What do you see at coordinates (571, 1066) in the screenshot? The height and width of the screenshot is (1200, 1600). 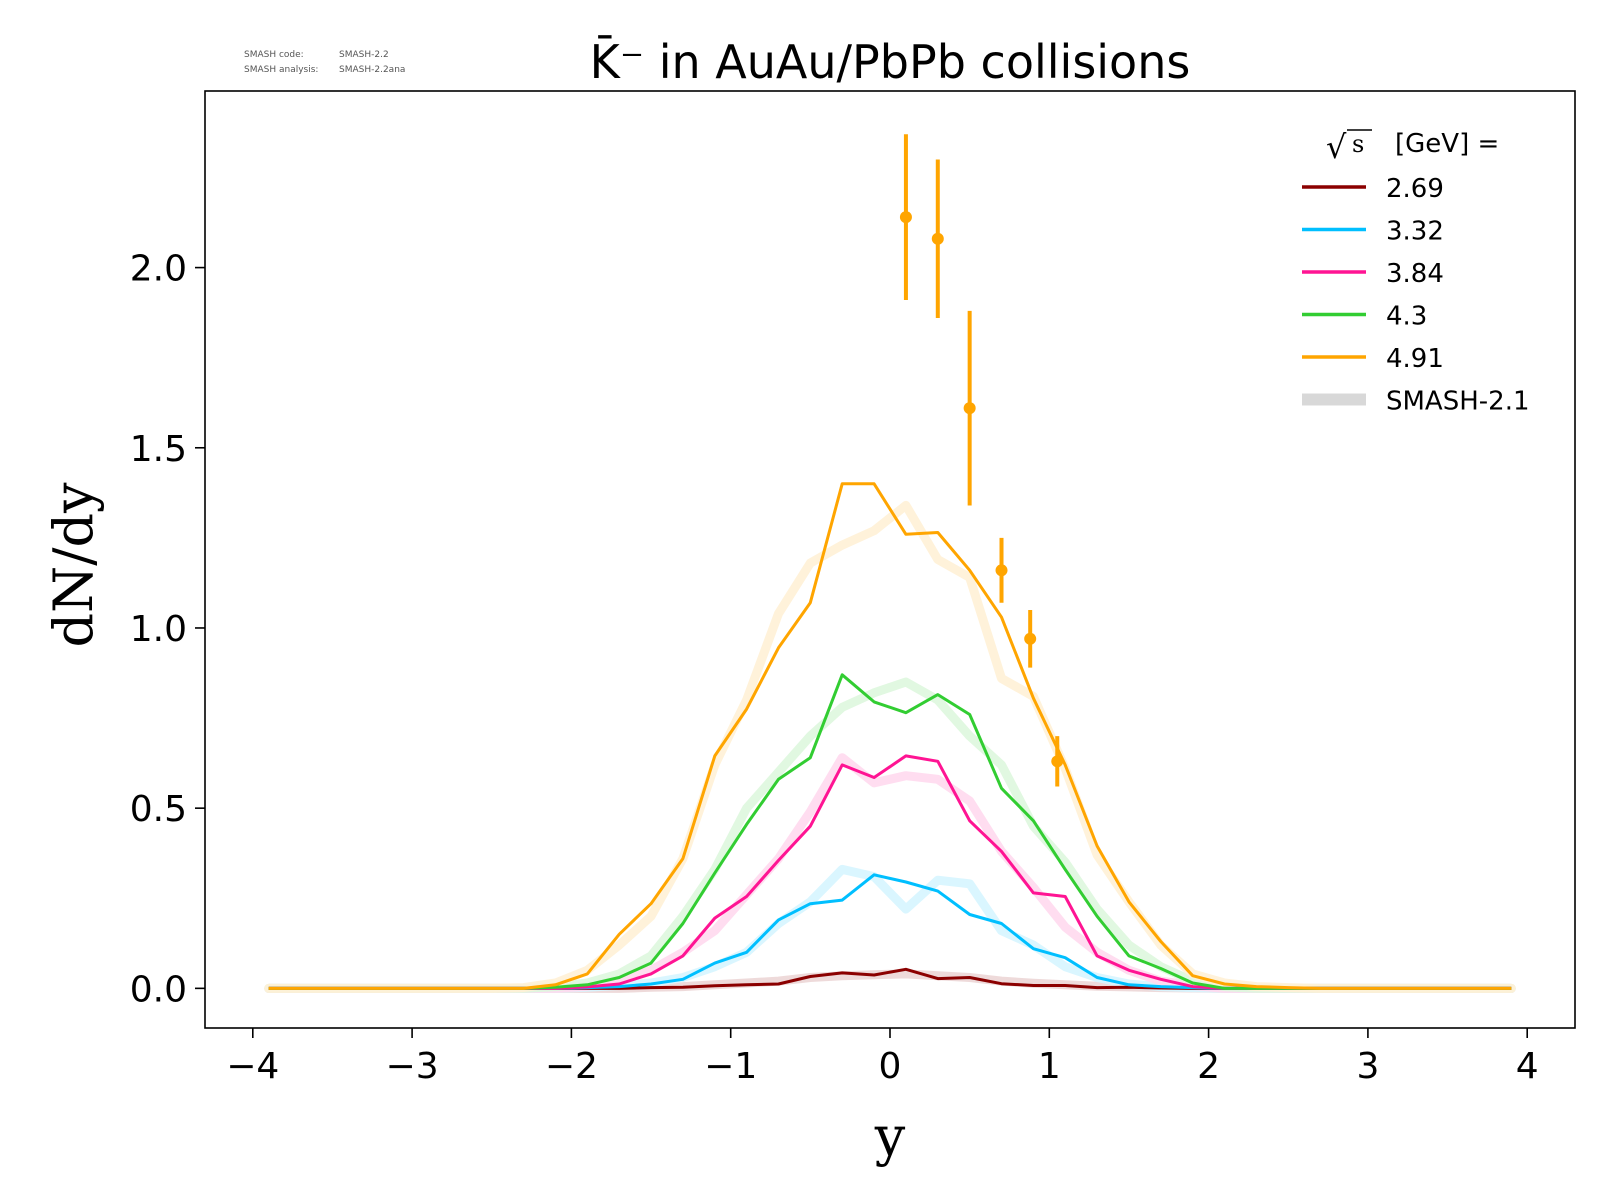 I see `x-tick-label: −2` at bounding box center [571, 1066].